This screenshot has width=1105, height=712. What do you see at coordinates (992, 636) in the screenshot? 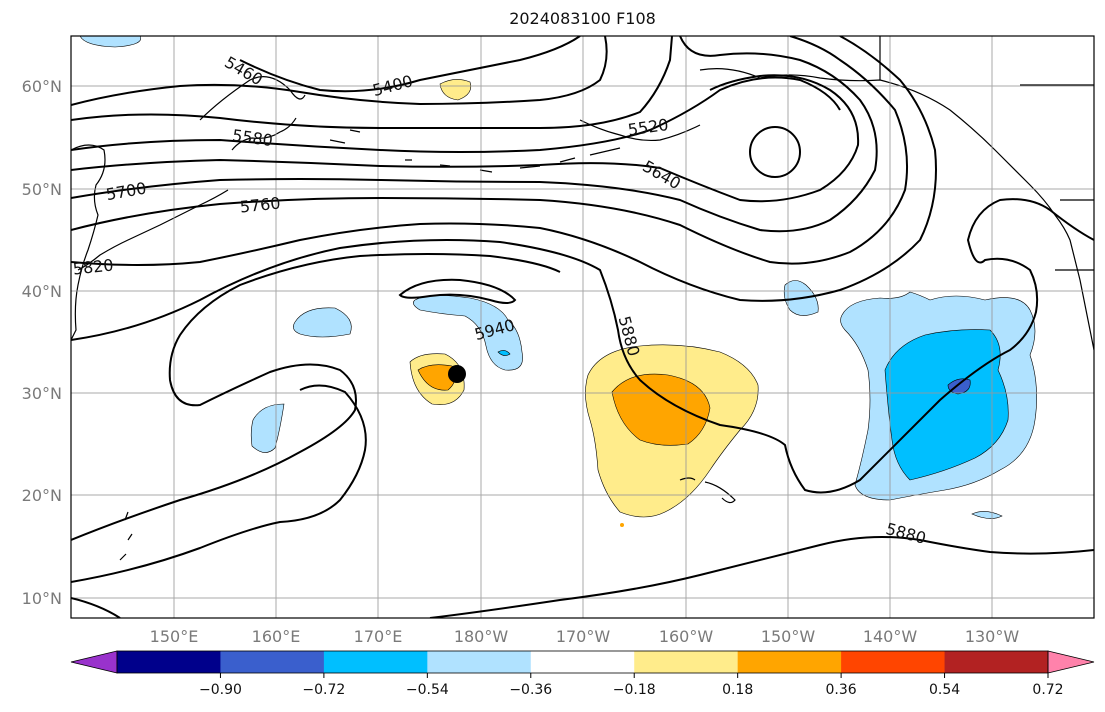
I see `lon-label: 130°W` at bounding box center [992, 636].